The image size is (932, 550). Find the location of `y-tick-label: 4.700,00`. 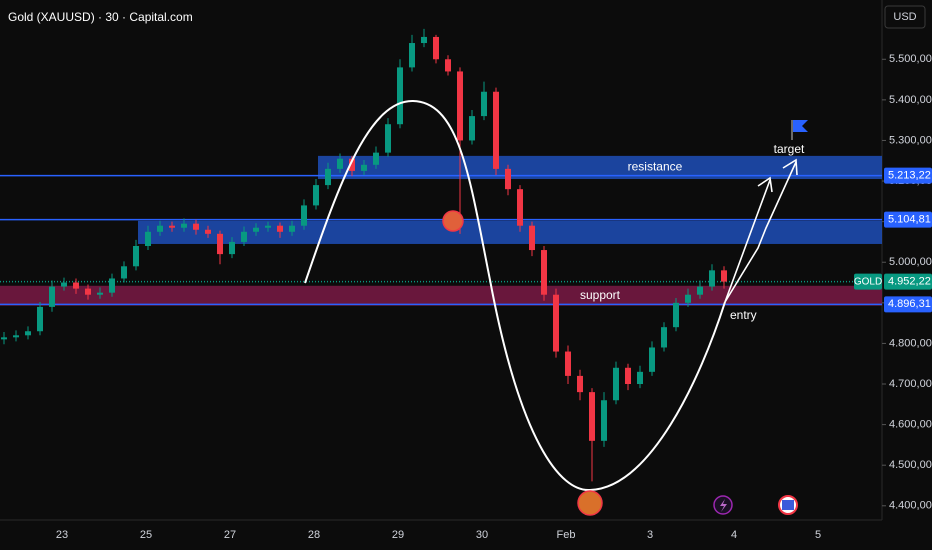

y-tick-label: 4.700,00 is located at coordinates (910, 384).